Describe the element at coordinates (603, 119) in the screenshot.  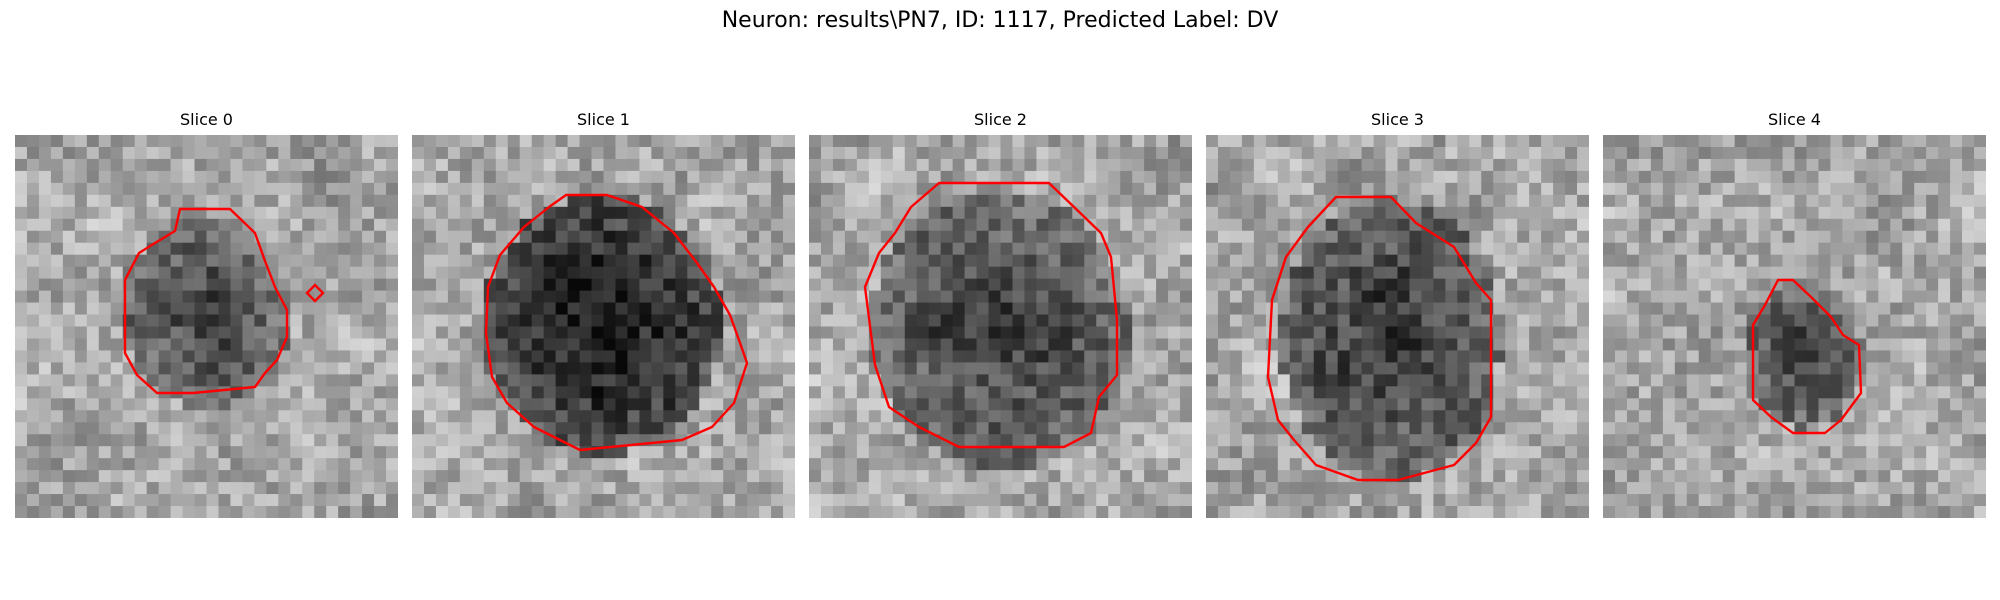
I see `slice-title-1: Slice 1` at that location.